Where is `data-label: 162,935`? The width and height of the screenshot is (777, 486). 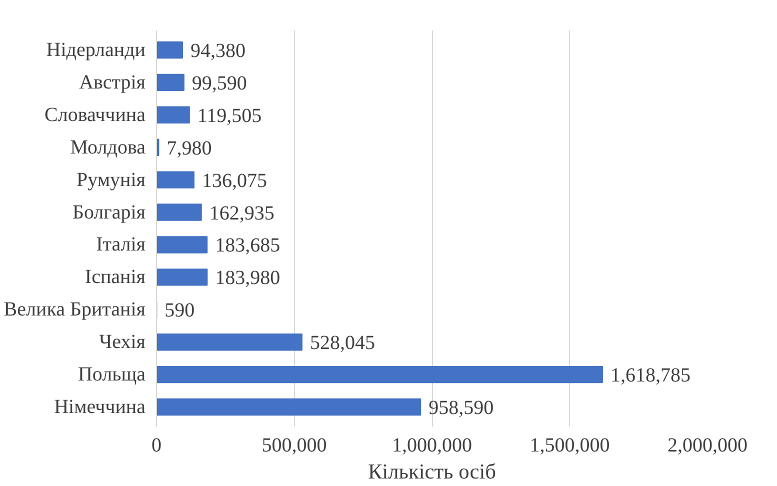
data-label: 162,935 is located at coordinates (241, 213).